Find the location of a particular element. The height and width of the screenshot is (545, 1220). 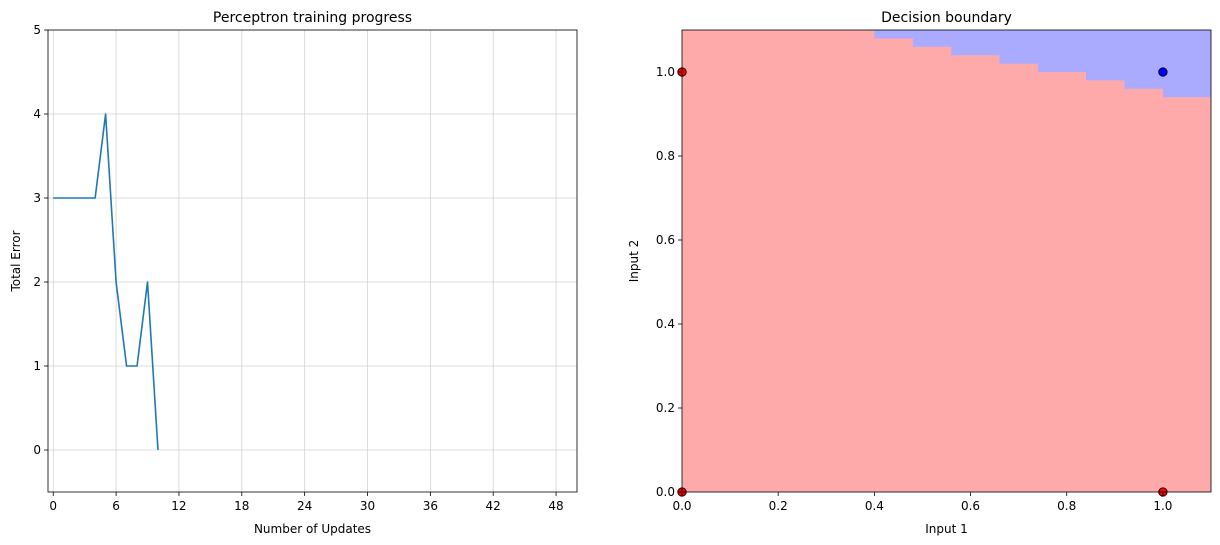

error-series is located at coordinates (106, 282).